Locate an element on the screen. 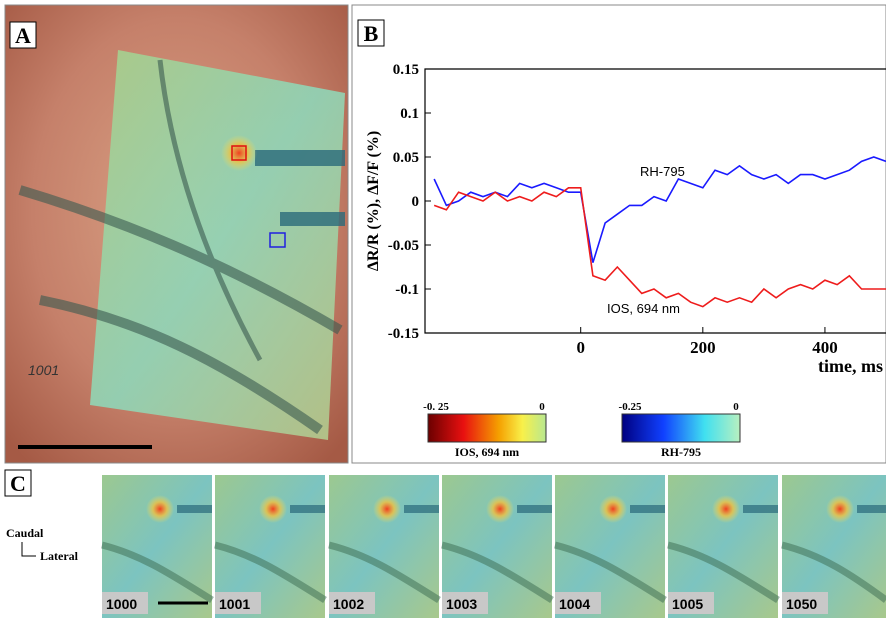 The image size is (886, 618). panel-label: A is located at coordinates (23, 35).